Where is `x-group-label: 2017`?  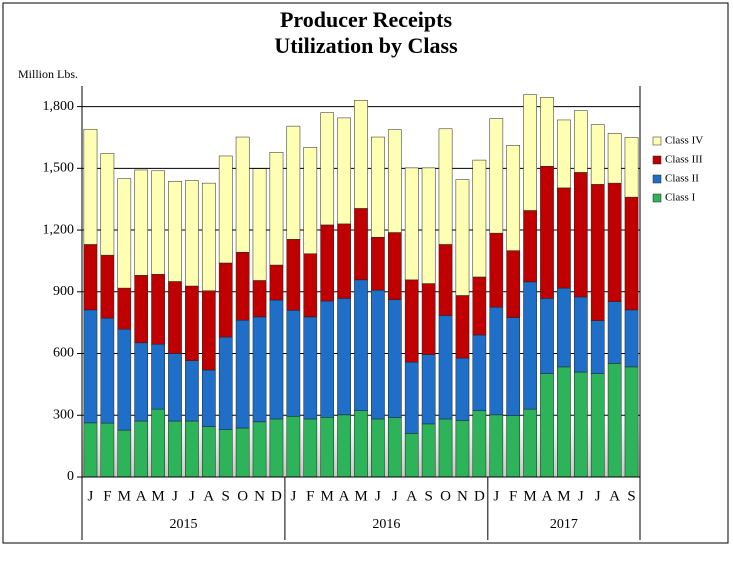
x-group-label: 2017 is located at coordinates (564, 524).